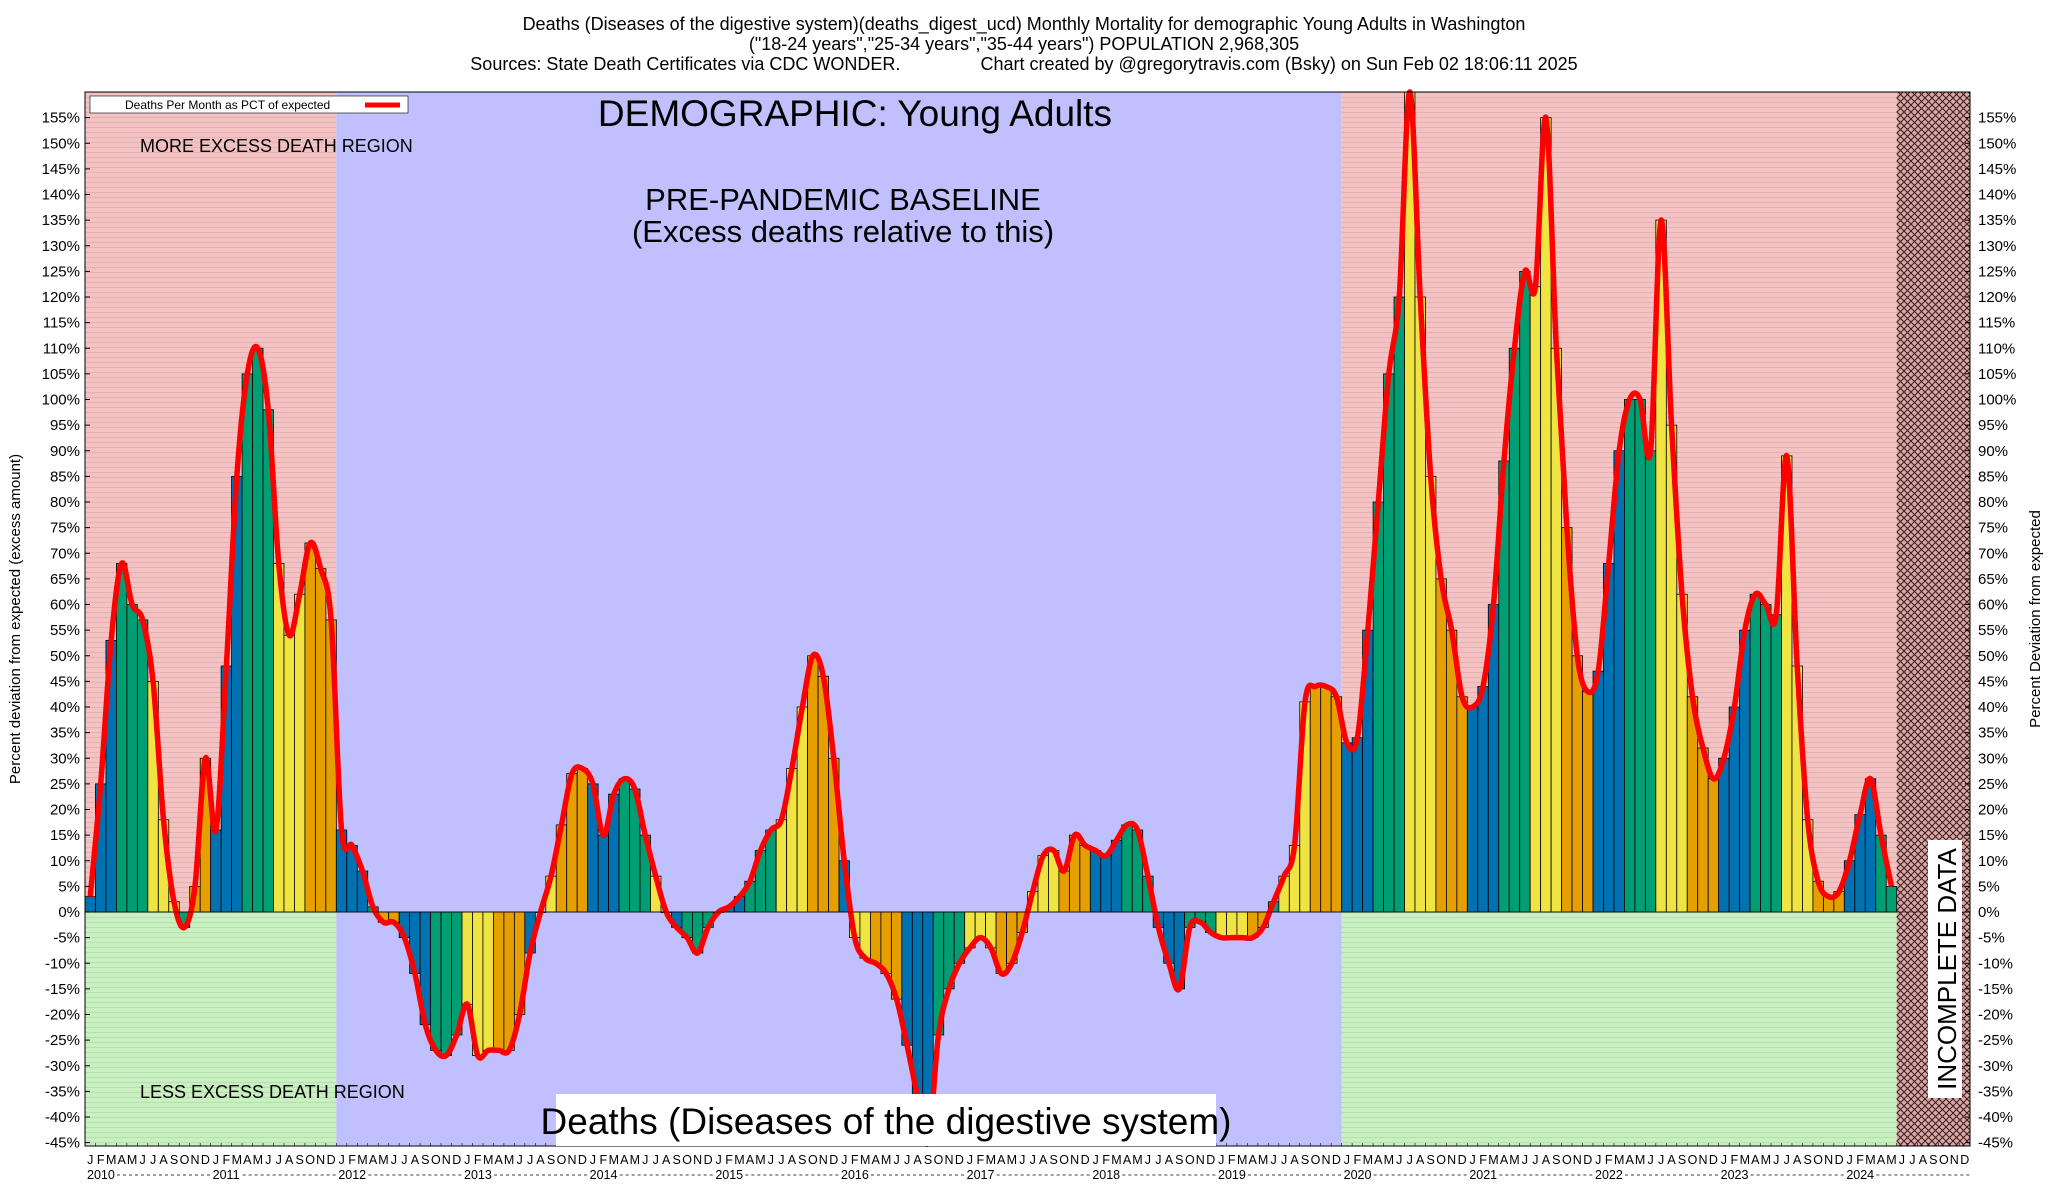 This screenshot has height=1200, width=2048. Describe the element at coordinates (1993, 810) in the screenshot. I see `y-tick-label-right: 20%` at that location.